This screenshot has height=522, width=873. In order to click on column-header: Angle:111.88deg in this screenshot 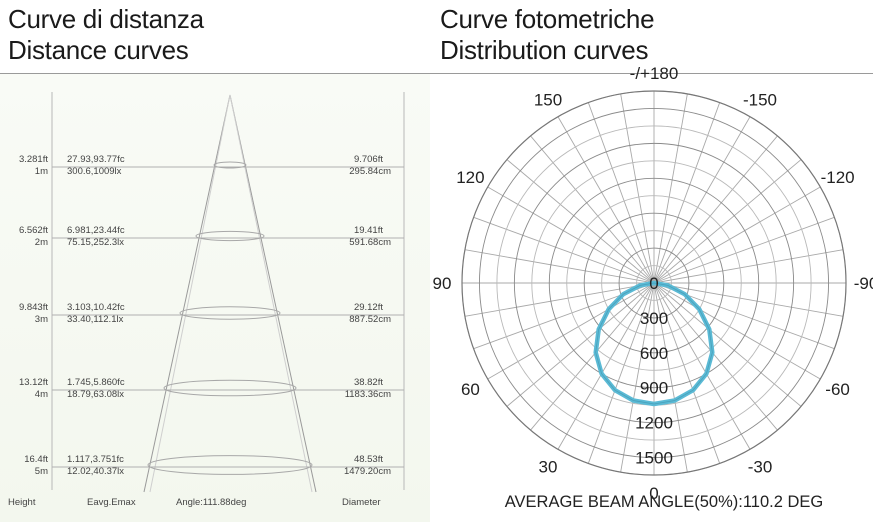, I will do `click(211, 502)`.